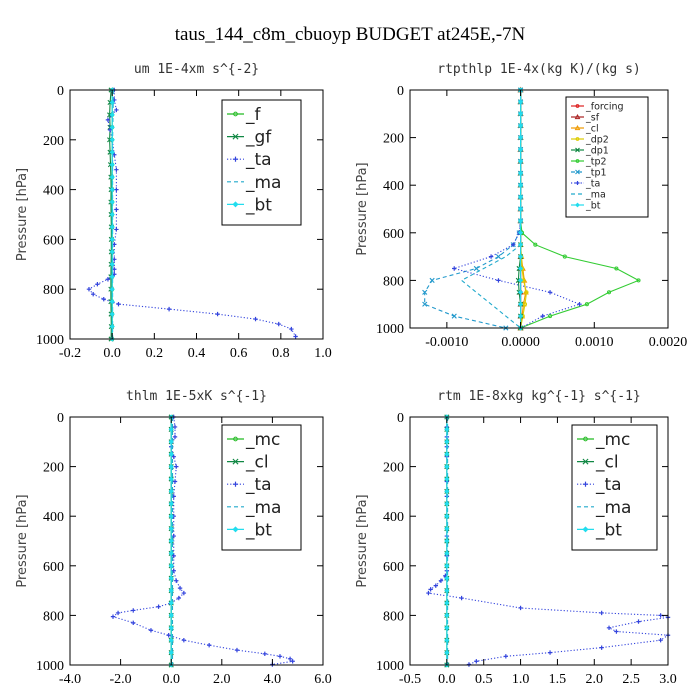 This screenshot has height=700, width=700. What do you see at coordinates (668, 342) in the screenshot?
I see `x-tick-label: 0.0020` at bounding box center [668, 342].